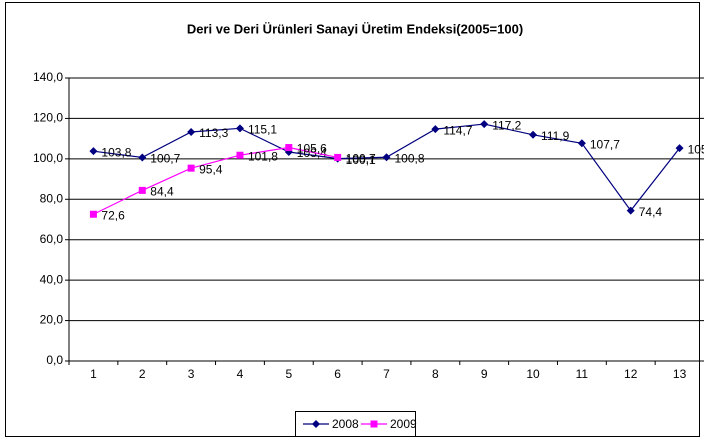 The image size is (704, 441). Describe the element at coordinates (191, 374) in the screenshot. I see `x-tick-label: 3` at that location.